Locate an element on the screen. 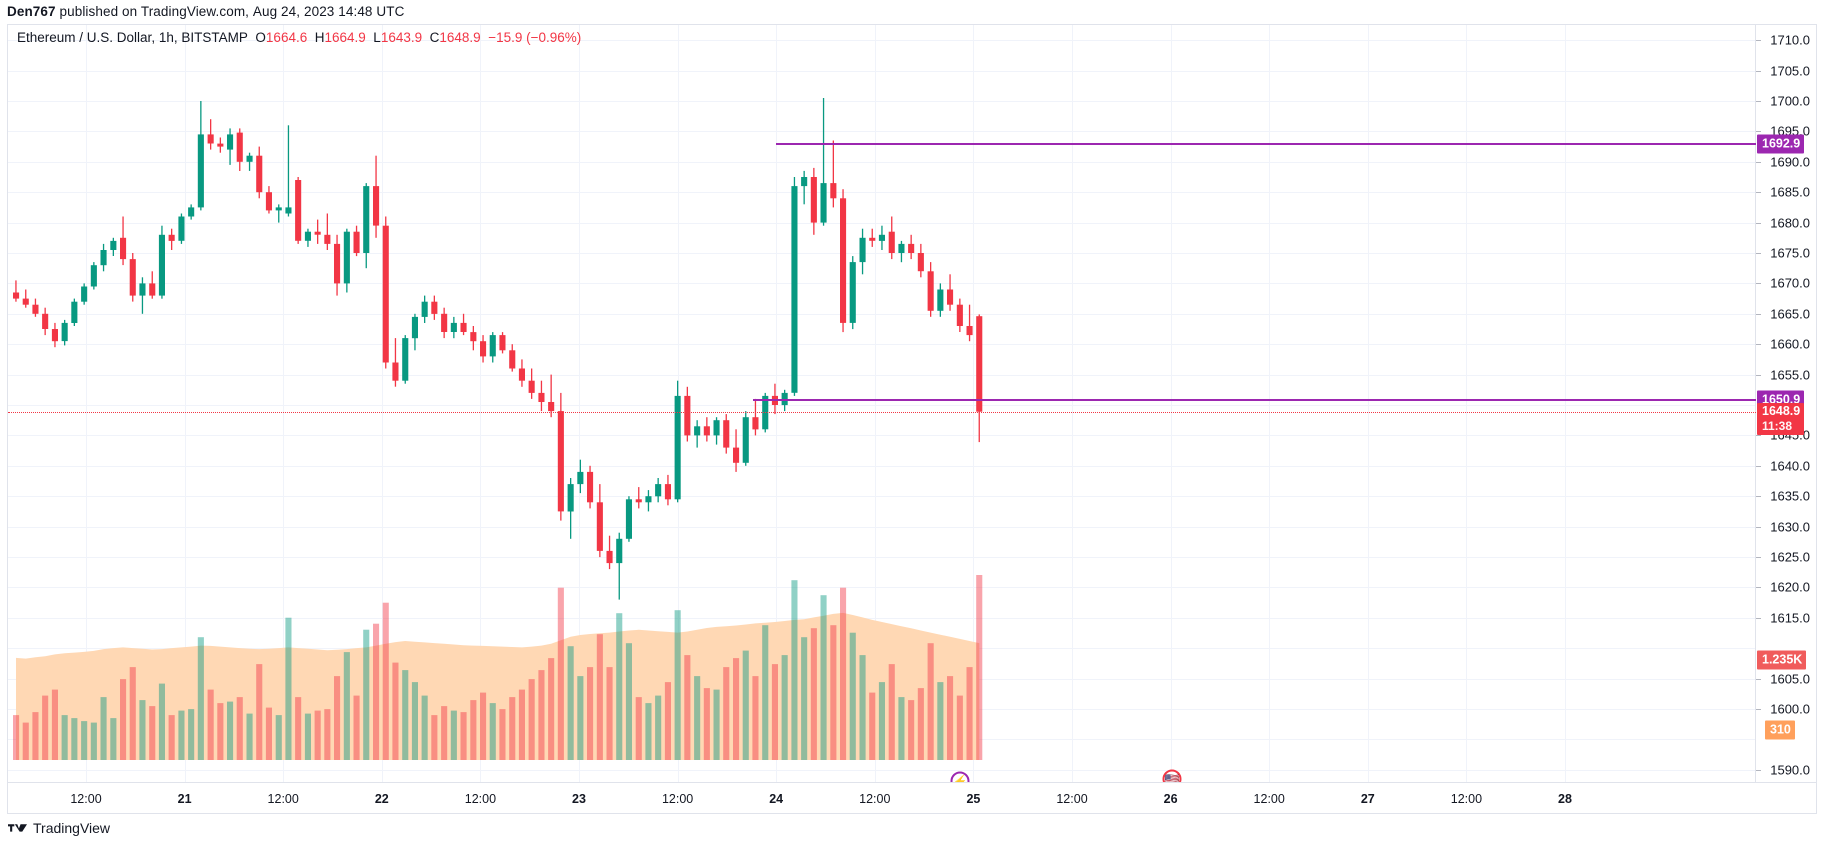 The width and height of the screenshot is (1825, 846). legend-exchange: BITSTAMP is located at coordinates (214, 37).